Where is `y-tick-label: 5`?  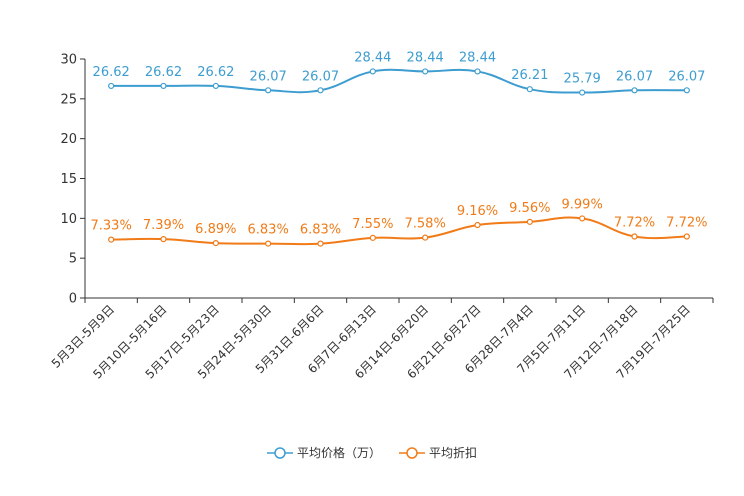 y-tick-label: 5 is located at coordinates (73, 259).